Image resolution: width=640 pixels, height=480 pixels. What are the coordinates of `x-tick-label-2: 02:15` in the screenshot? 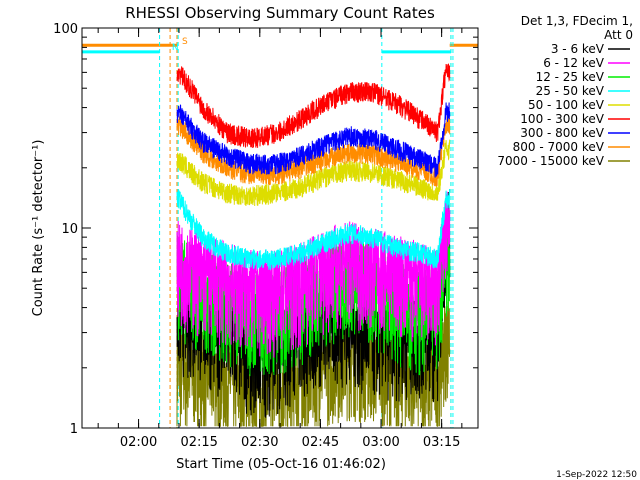 It's located at (198, 442).